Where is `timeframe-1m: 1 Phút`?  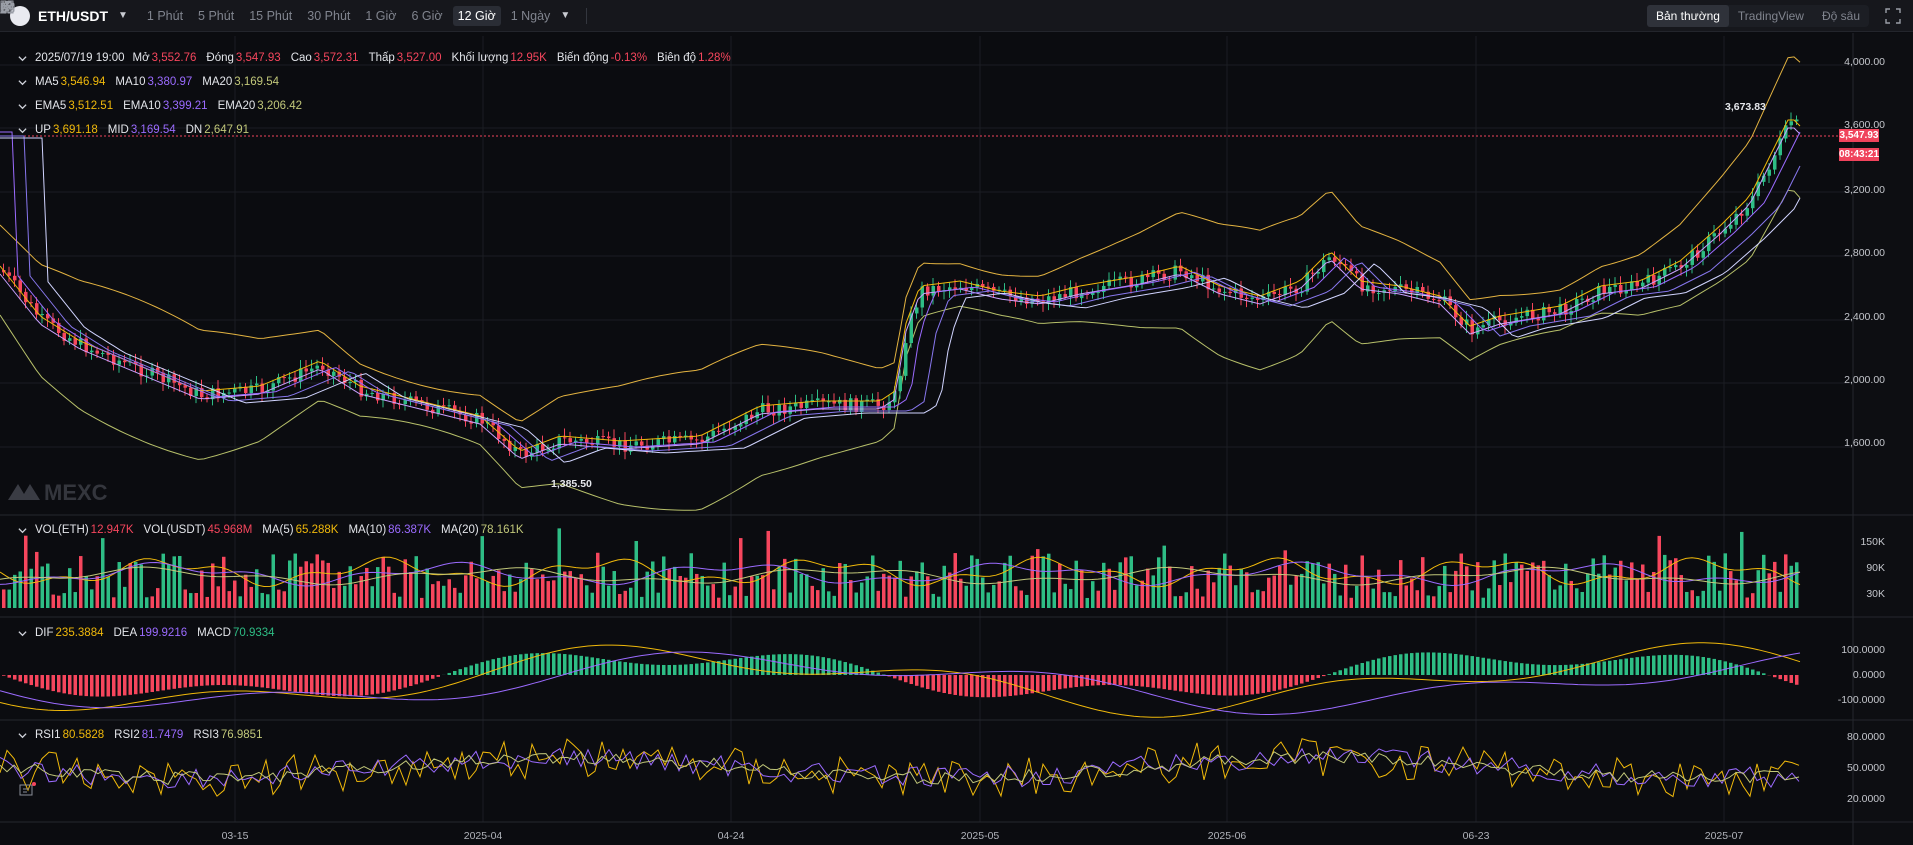
timeframe-1m: 1 Phút is located at coordinates (165, 15).